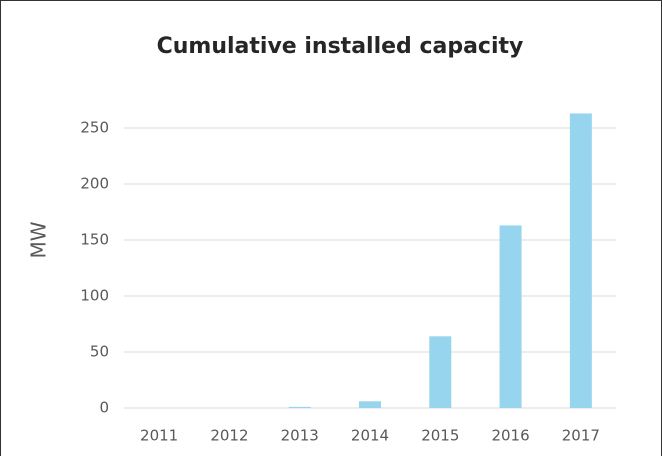 The width and height of the screenshot is (662, 456). I want to click on y-tick-label: 0, so click(104, 408).